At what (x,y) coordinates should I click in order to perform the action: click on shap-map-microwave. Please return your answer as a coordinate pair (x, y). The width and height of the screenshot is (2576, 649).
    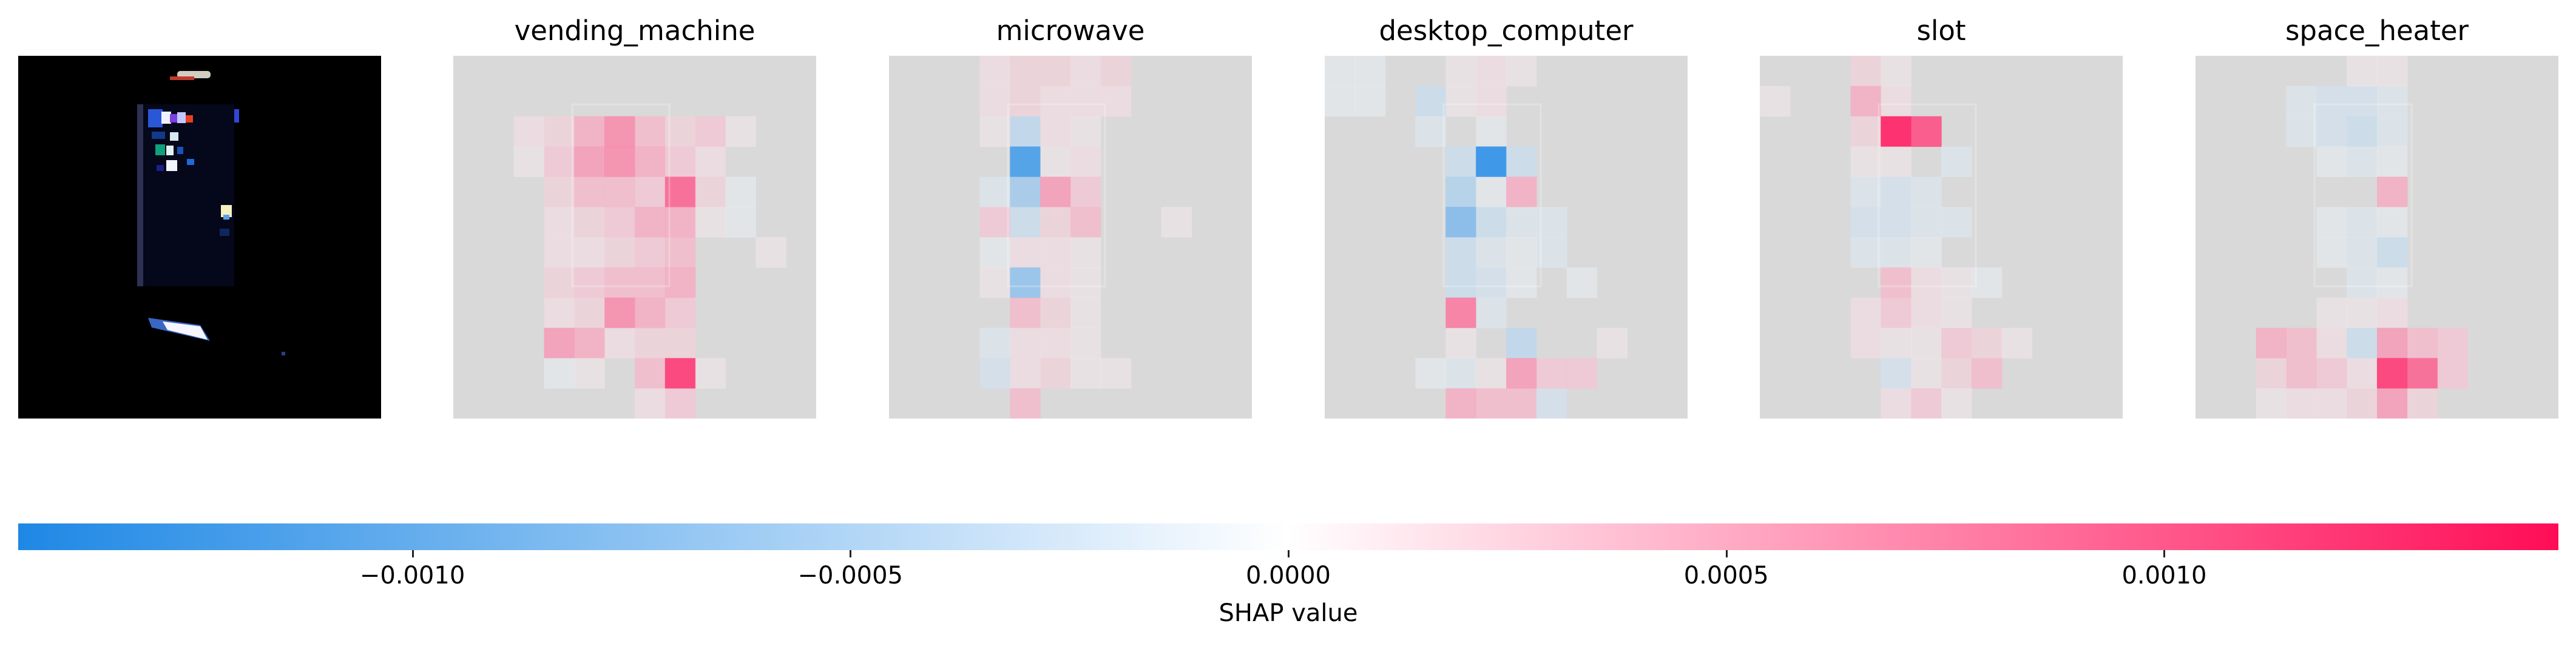
    Looking at the image, I should click on (1070, 237).